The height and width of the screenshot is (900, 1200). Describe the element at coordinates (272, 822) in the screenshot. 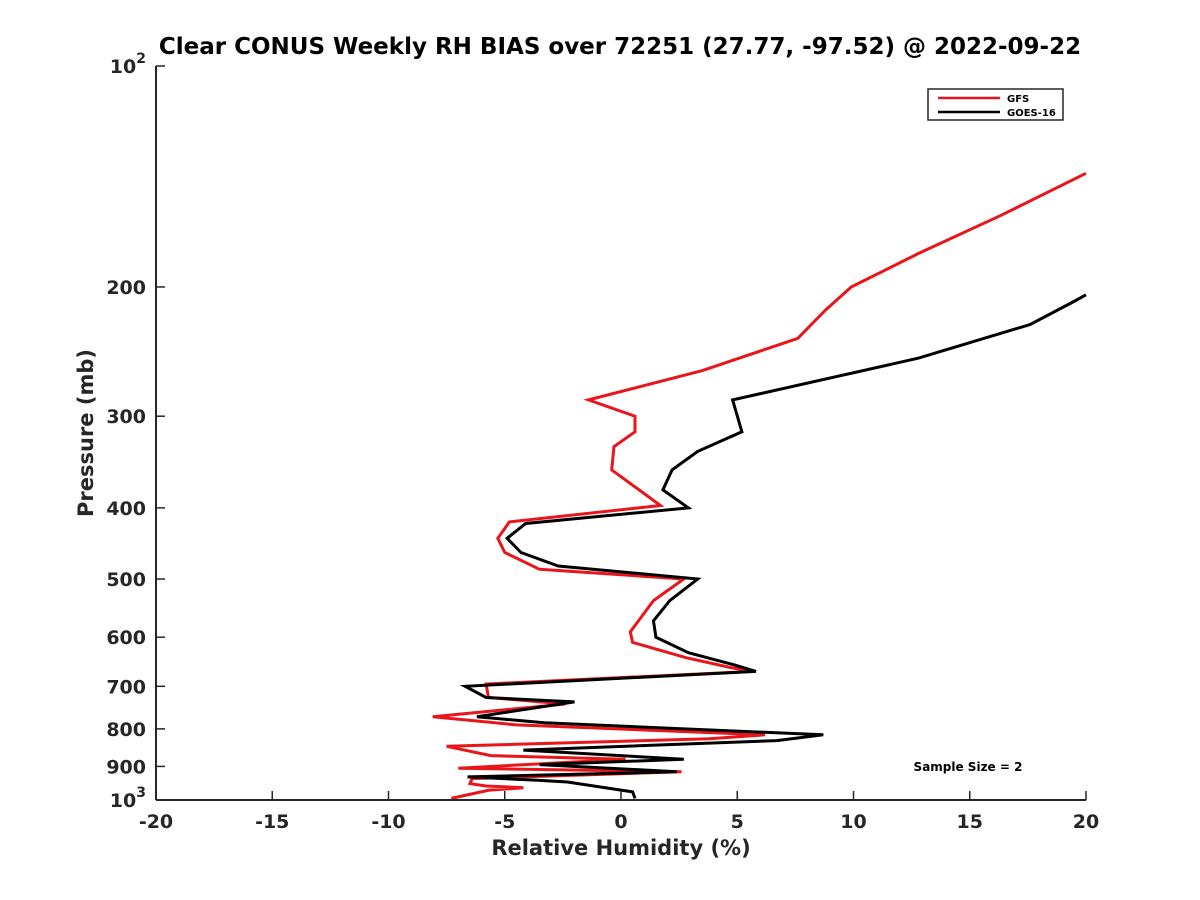

I see `x-tick-label: -15` at that location.